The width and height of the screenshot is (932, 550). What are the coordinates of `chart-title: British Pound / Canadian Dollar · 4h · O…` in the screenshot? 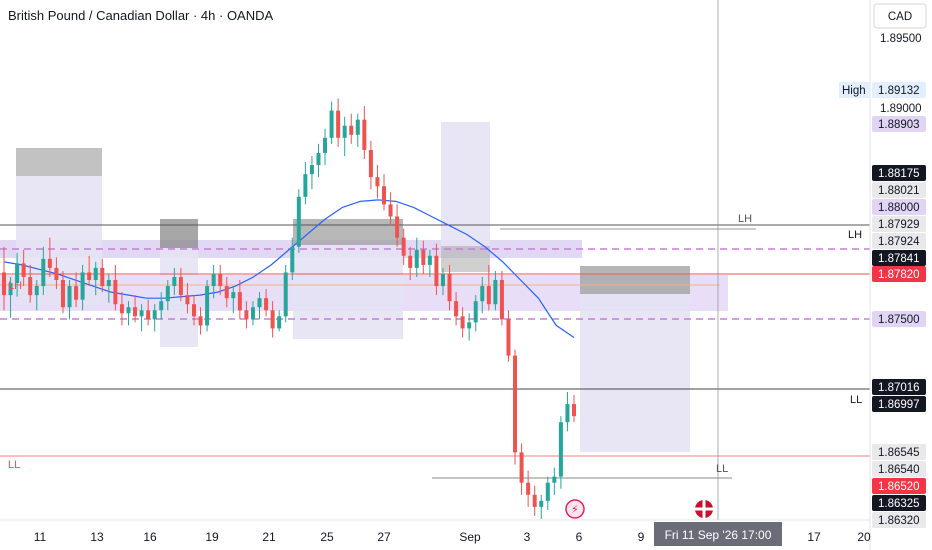 It's located at (141, 15).